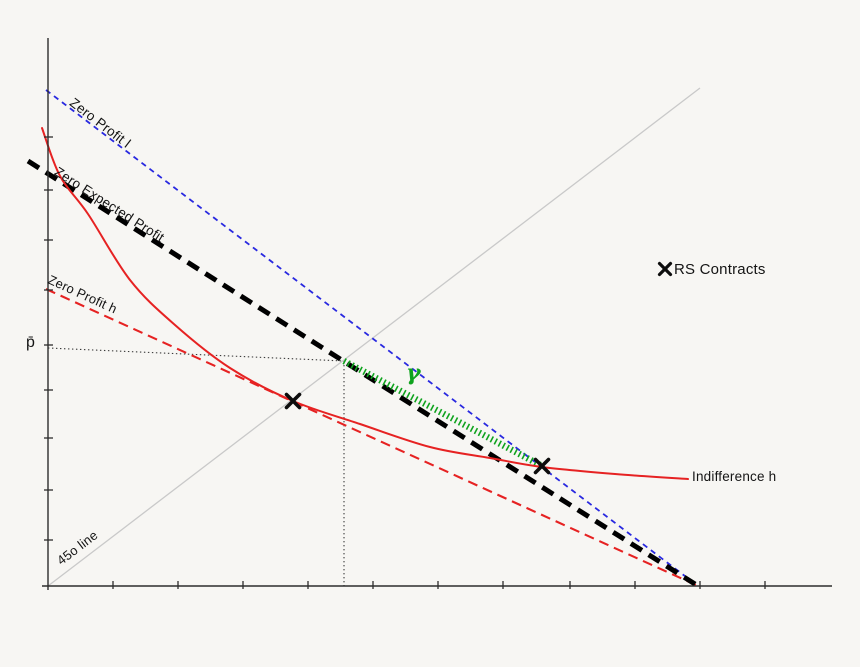 Image resolution: width=860 pixels, height=667 pixels. I want to click on rs-contracts-legend-marker-stroke, so click(665, 269).